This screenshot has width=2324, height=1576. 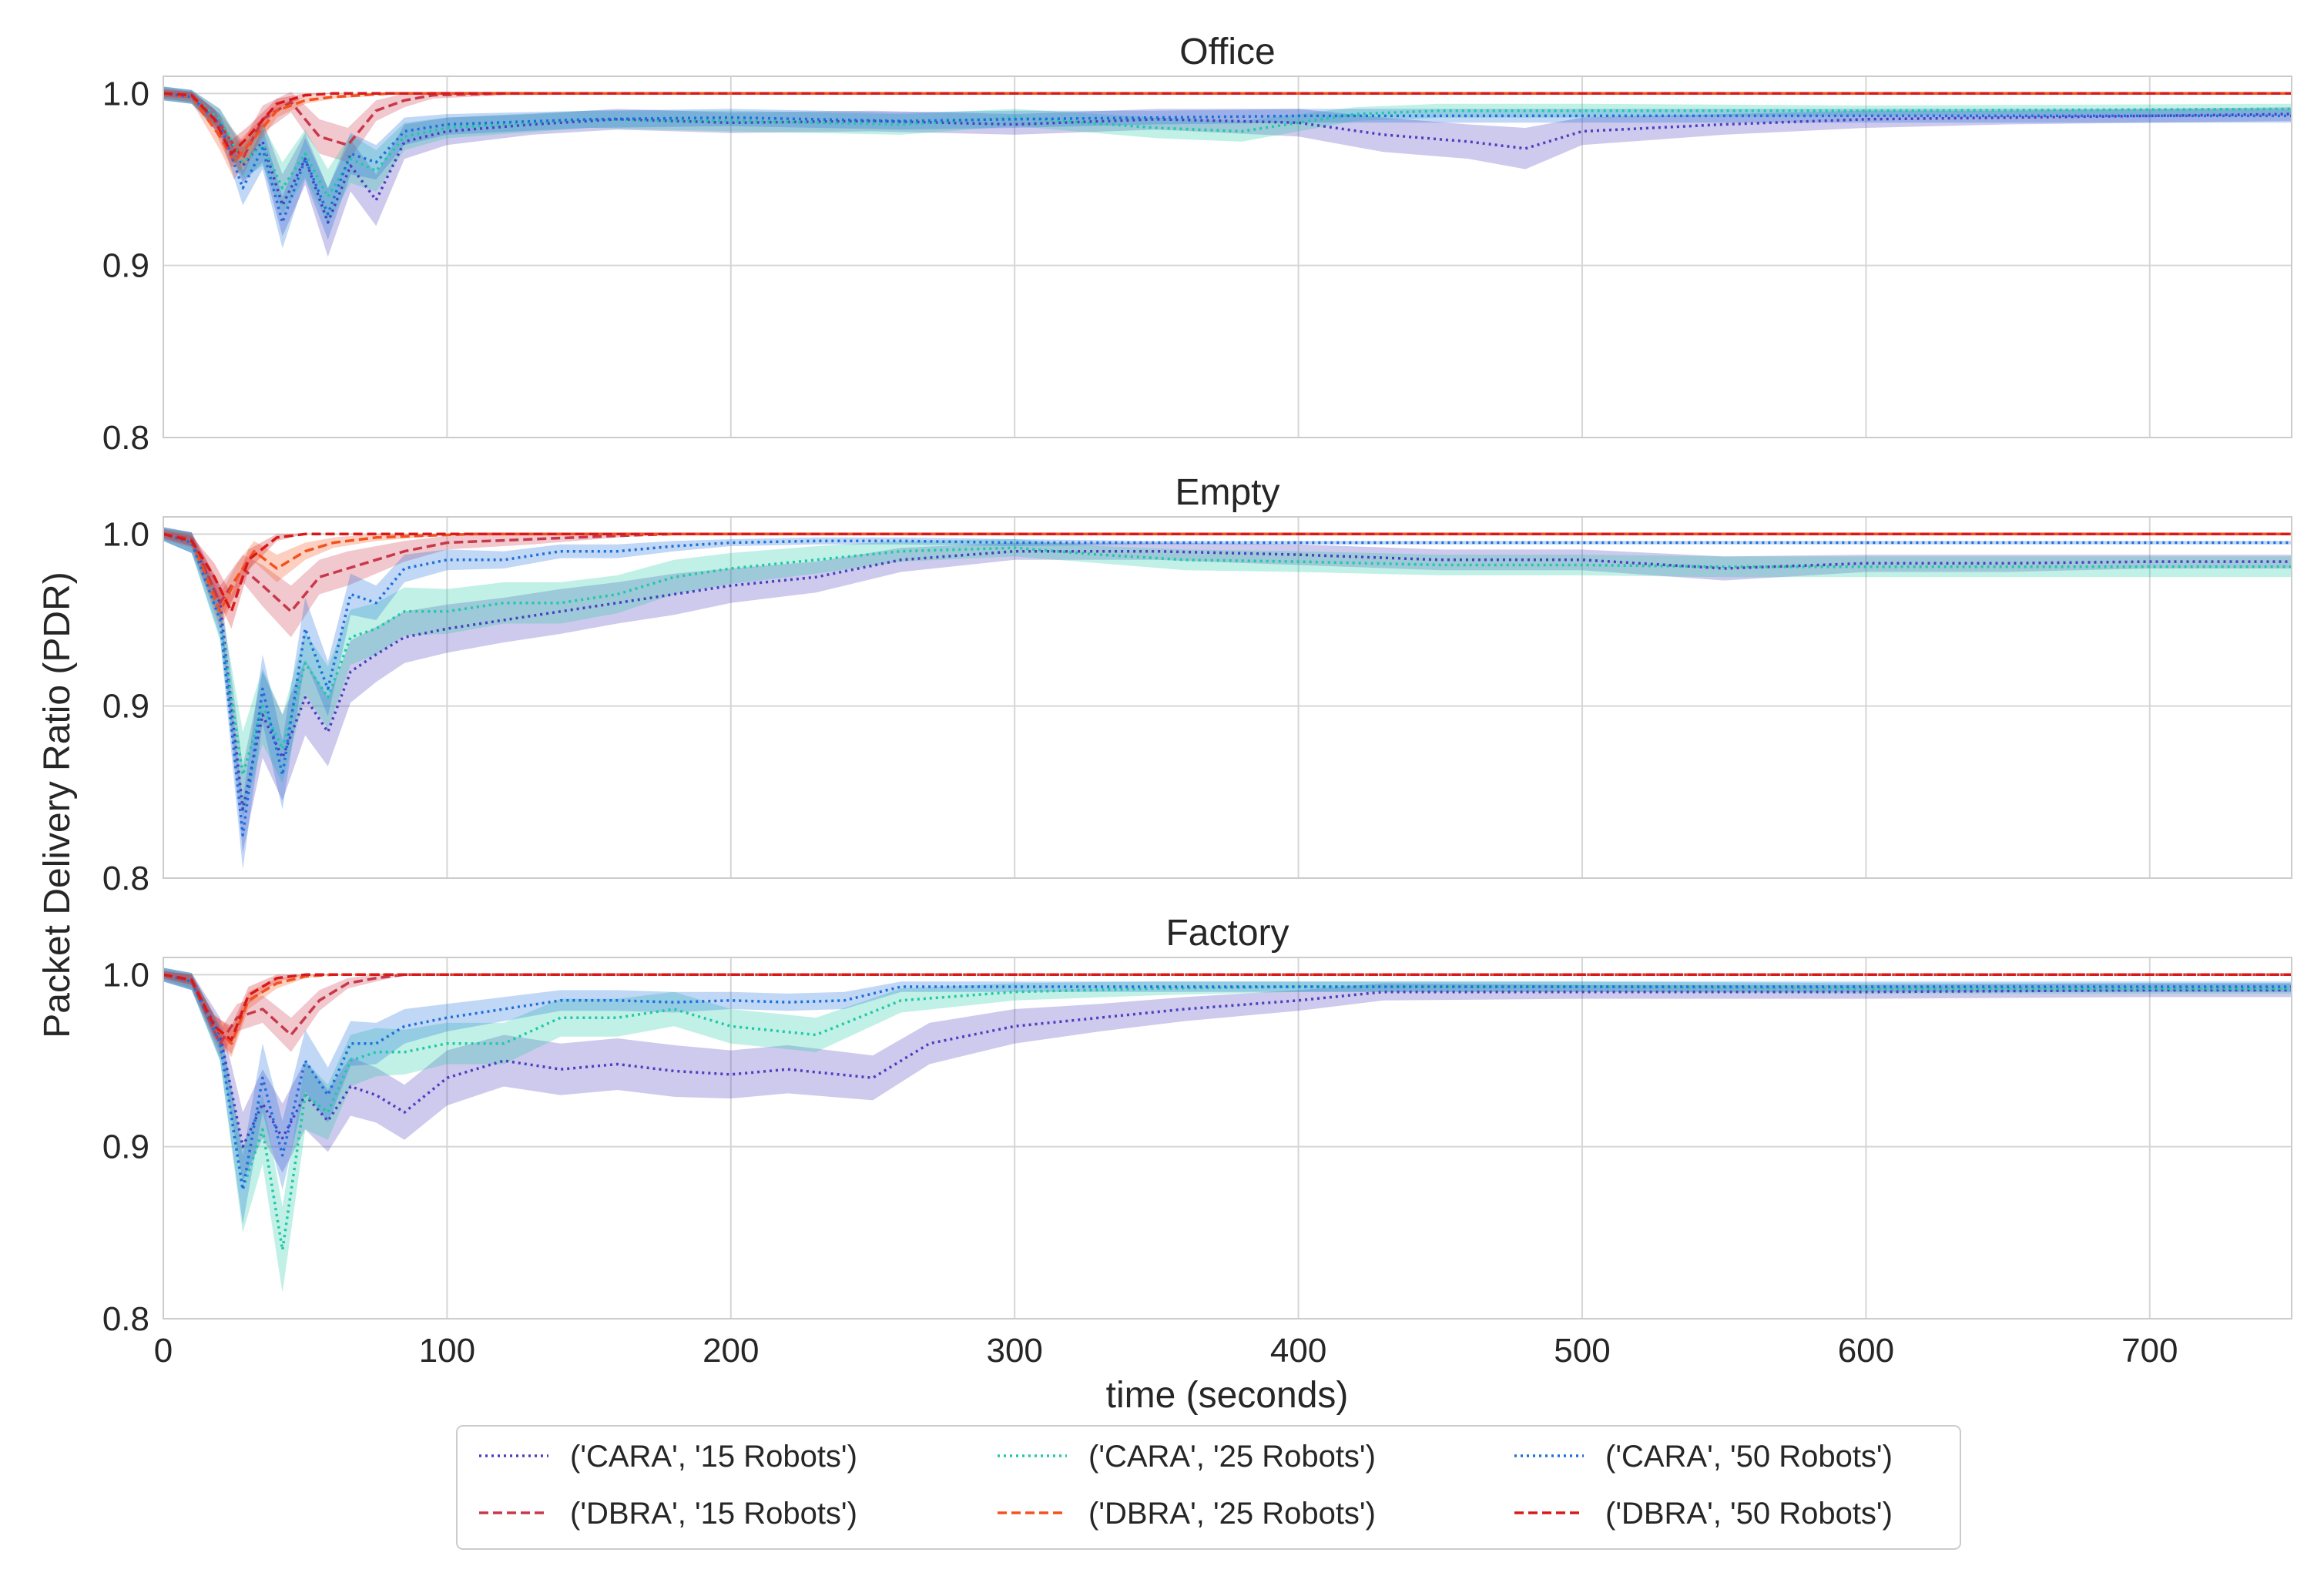 What do you see at coordinates (1749, 1457) in the screenshot?
I see `legend-label: ('CARA', '50 Robots')` at bounding box center [1749, 1457].